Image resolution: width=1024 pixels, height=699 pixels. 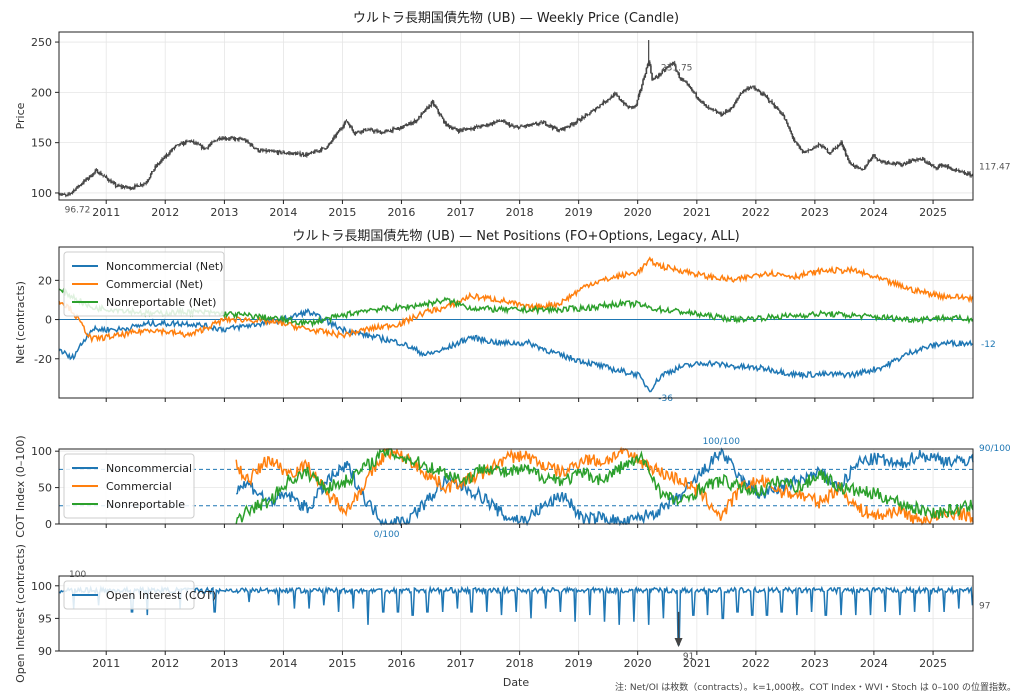 What do you see at coordinates (677, 68) in the screenshot?
I see `annotation-label: 231.75` at bounding box center [677, 68].